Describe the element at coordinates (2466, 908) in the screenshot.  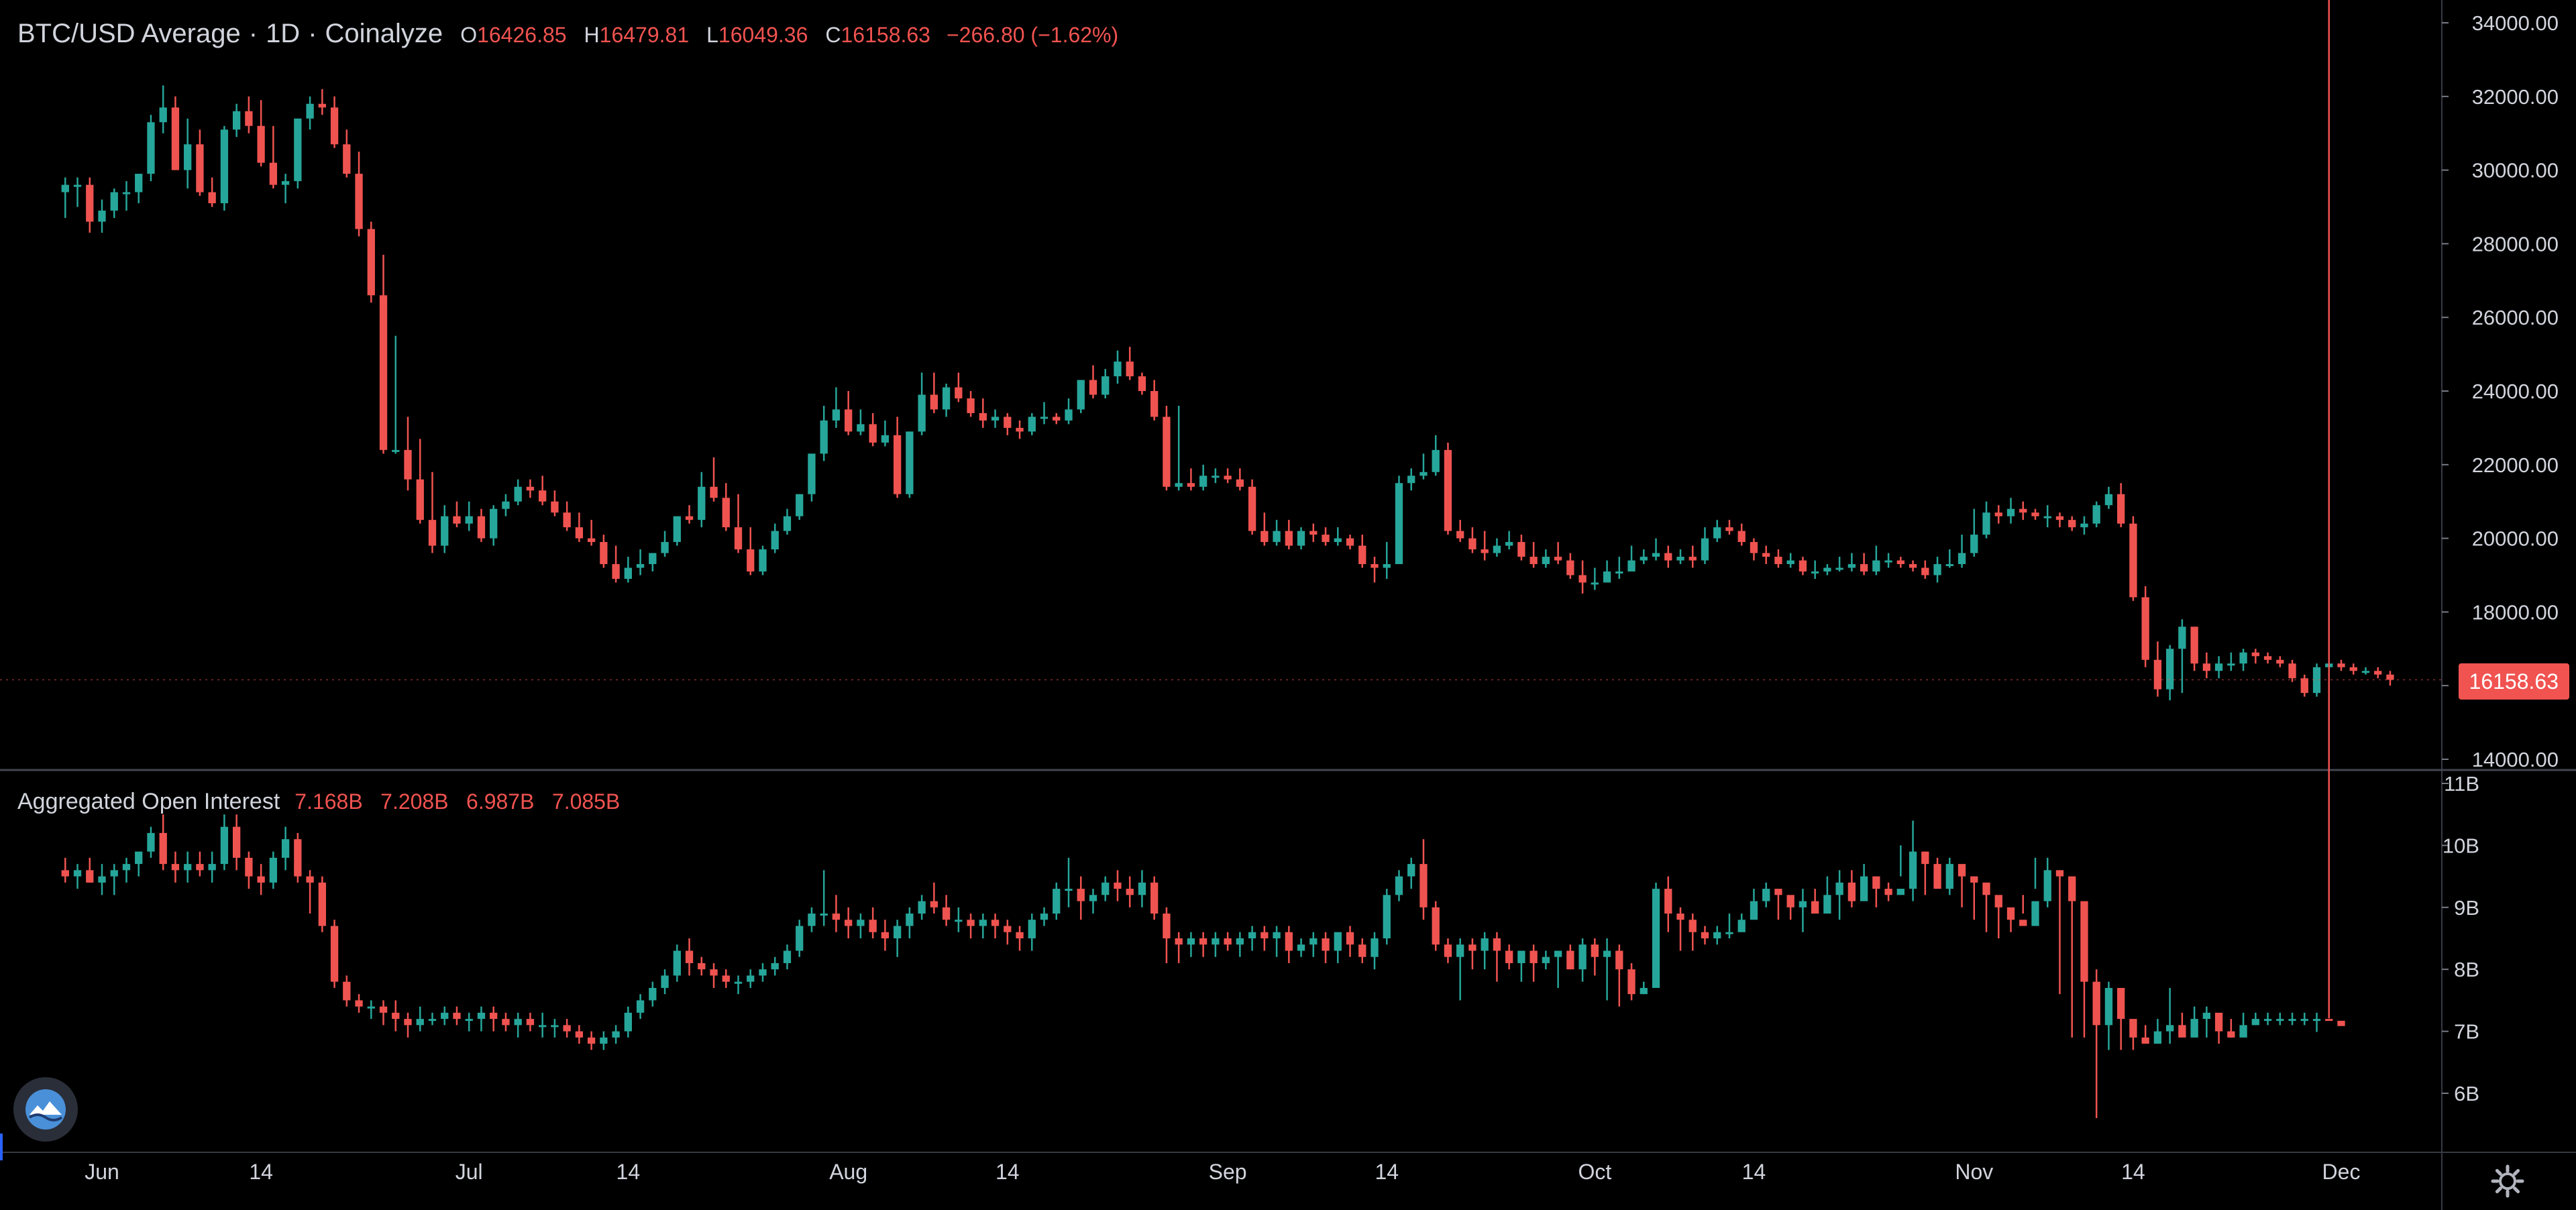
I see `oi-axis-label: 9B` at that location.